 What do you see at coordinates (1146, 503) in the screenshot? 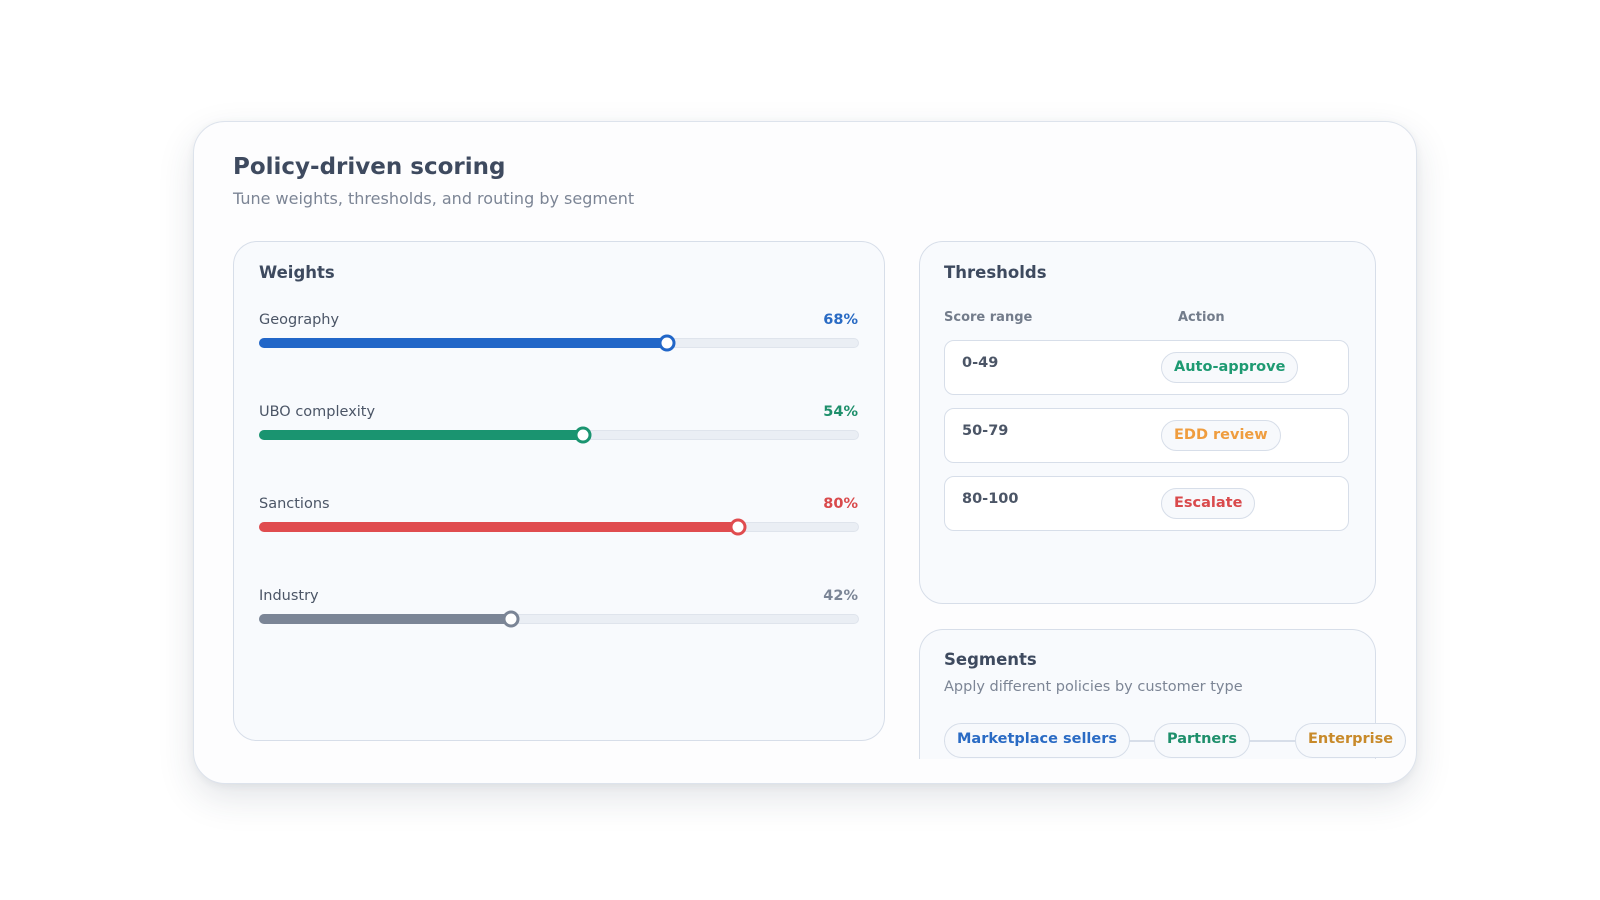
I see `threshold-row: 80-100 Escalate` at bounding box center [1146, 503].